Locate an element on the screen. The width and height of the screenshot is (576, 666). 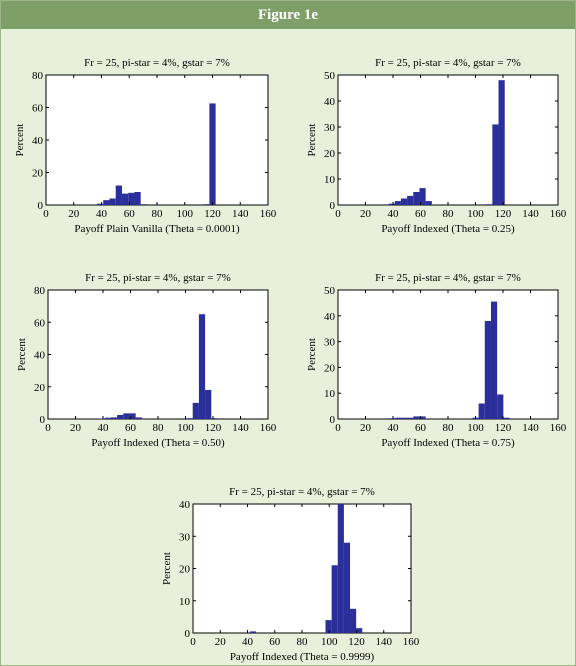
x-axis-label: Payoff Indexed (Theta = 0.50) is located at coordinates (158, 443).